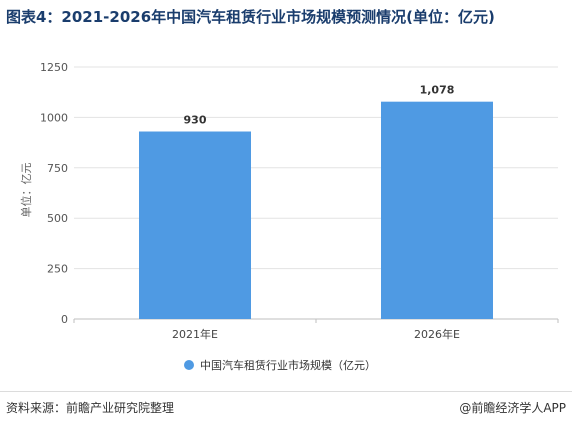  What do you see at coordinates (512, 408) in the screenshot?
I see `credit-note: @前瞻经济学人APP` at bounding box center [512, 408].